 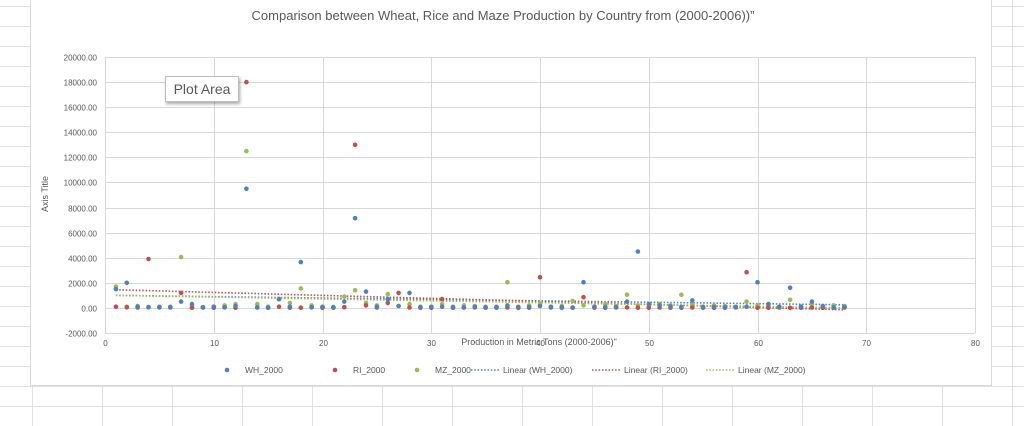 I want to click on x-tick-label: 80, so click(x=975, y=343).